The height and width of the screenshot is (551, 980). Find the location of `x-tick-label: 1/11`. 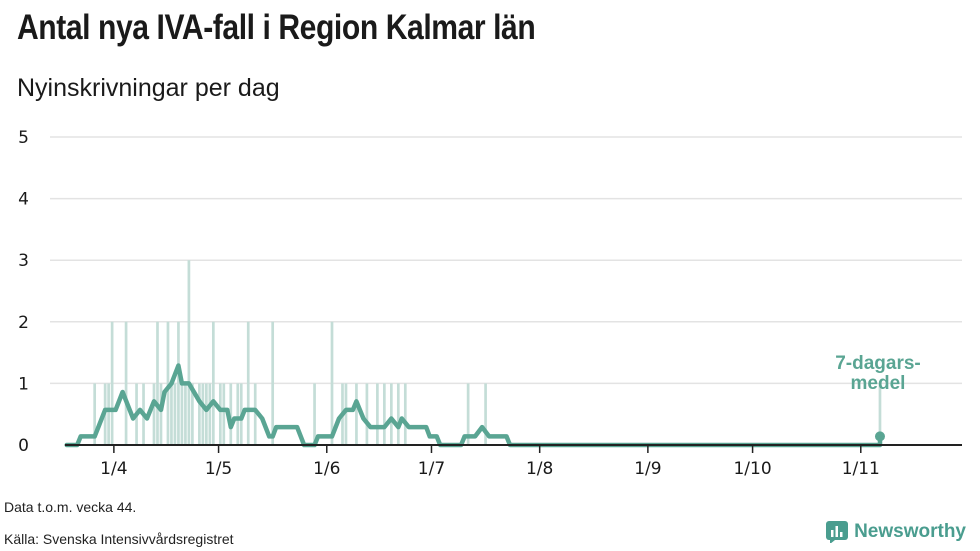

x-tick-label: 1/11 is located at coordinates (861, 469).